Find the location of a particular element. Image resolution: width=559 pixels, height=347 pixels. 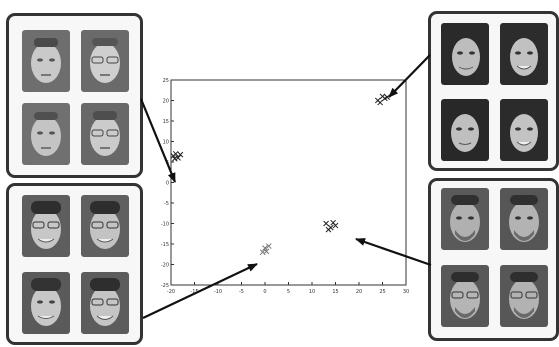

panel-bottom-right-faces is located at coordinates (493, 259).